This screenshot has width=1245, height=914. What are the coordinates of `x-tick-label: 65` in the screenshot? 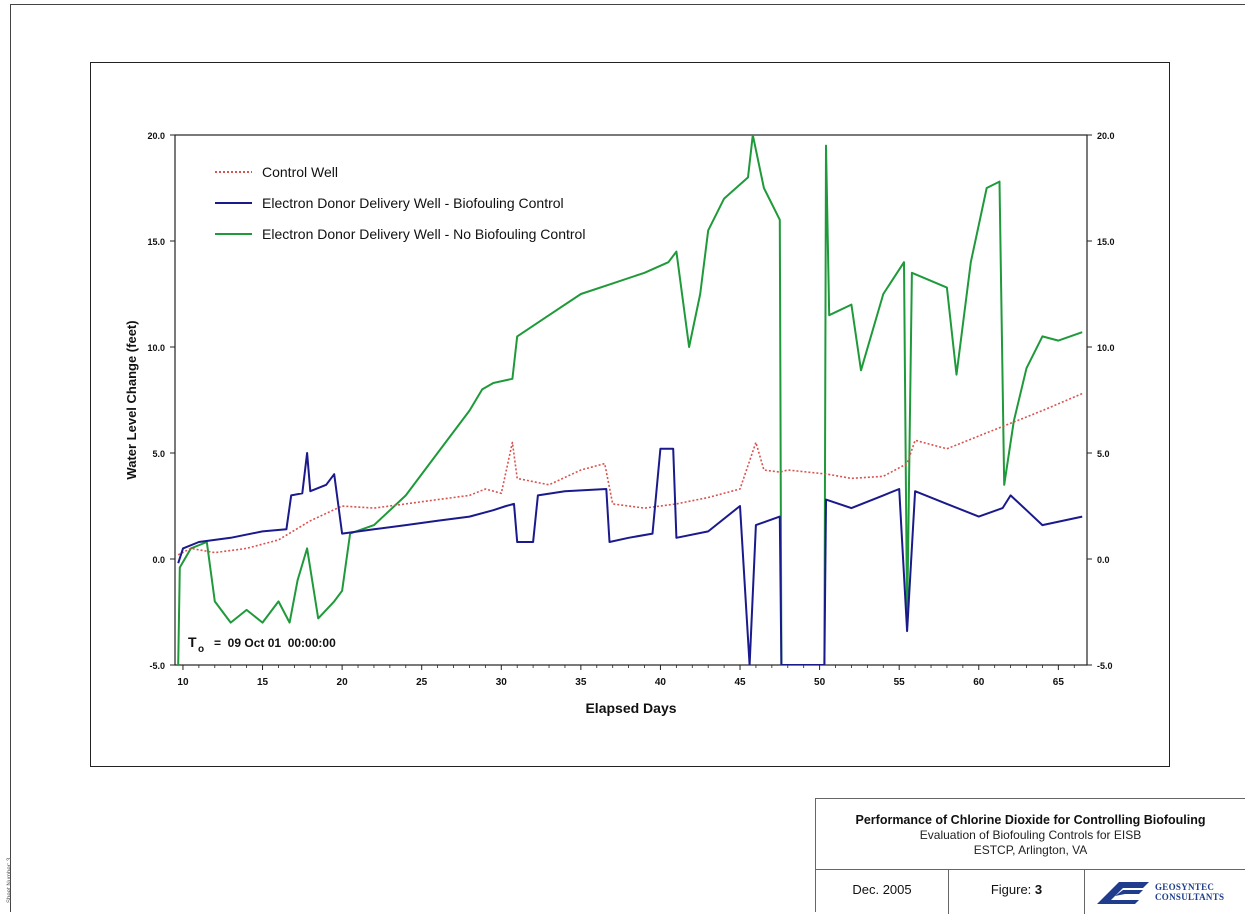 It's located at (1059, 682).